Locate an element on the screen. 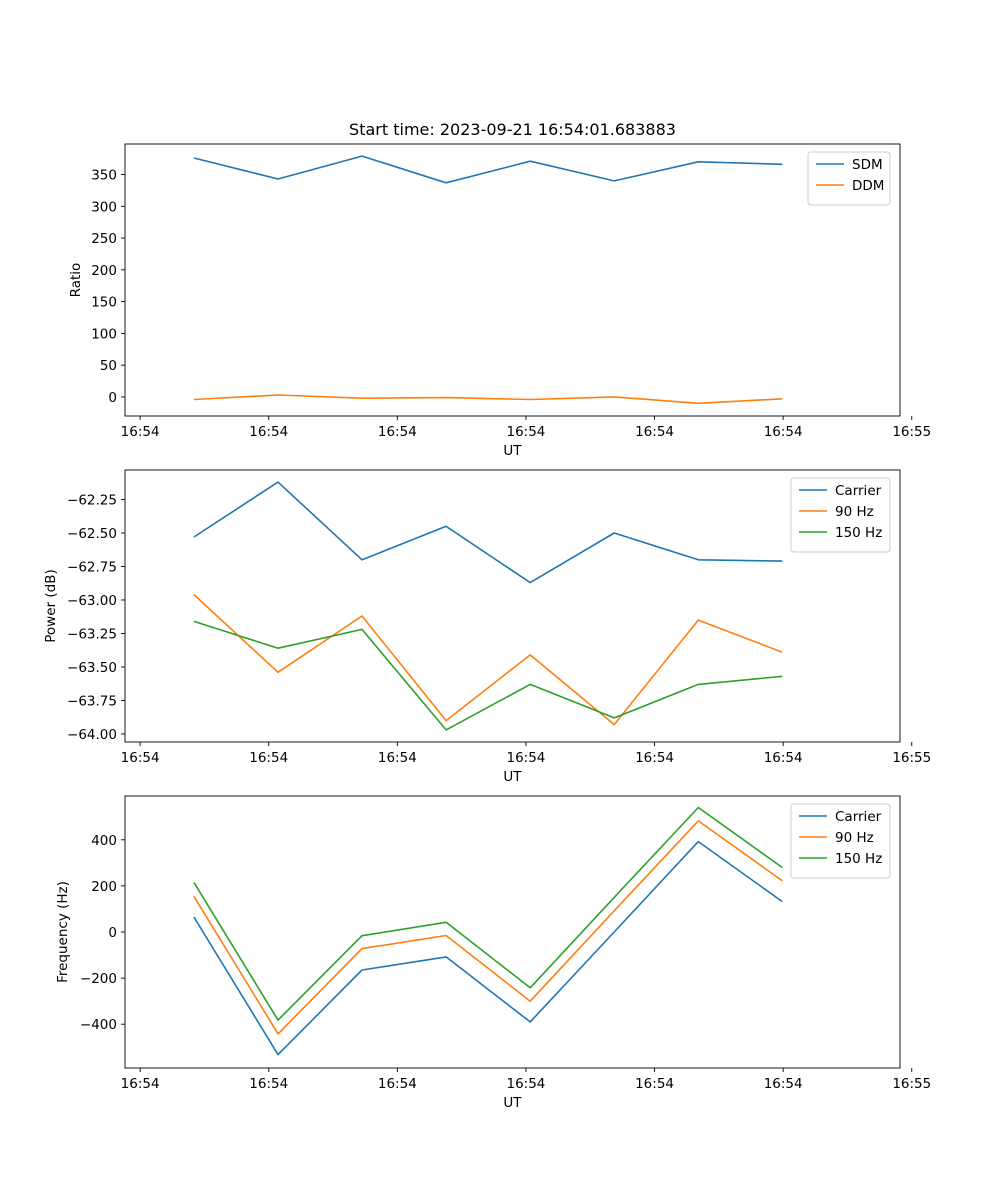  y-tick-label: −200 is located at coordinates (98, 979).